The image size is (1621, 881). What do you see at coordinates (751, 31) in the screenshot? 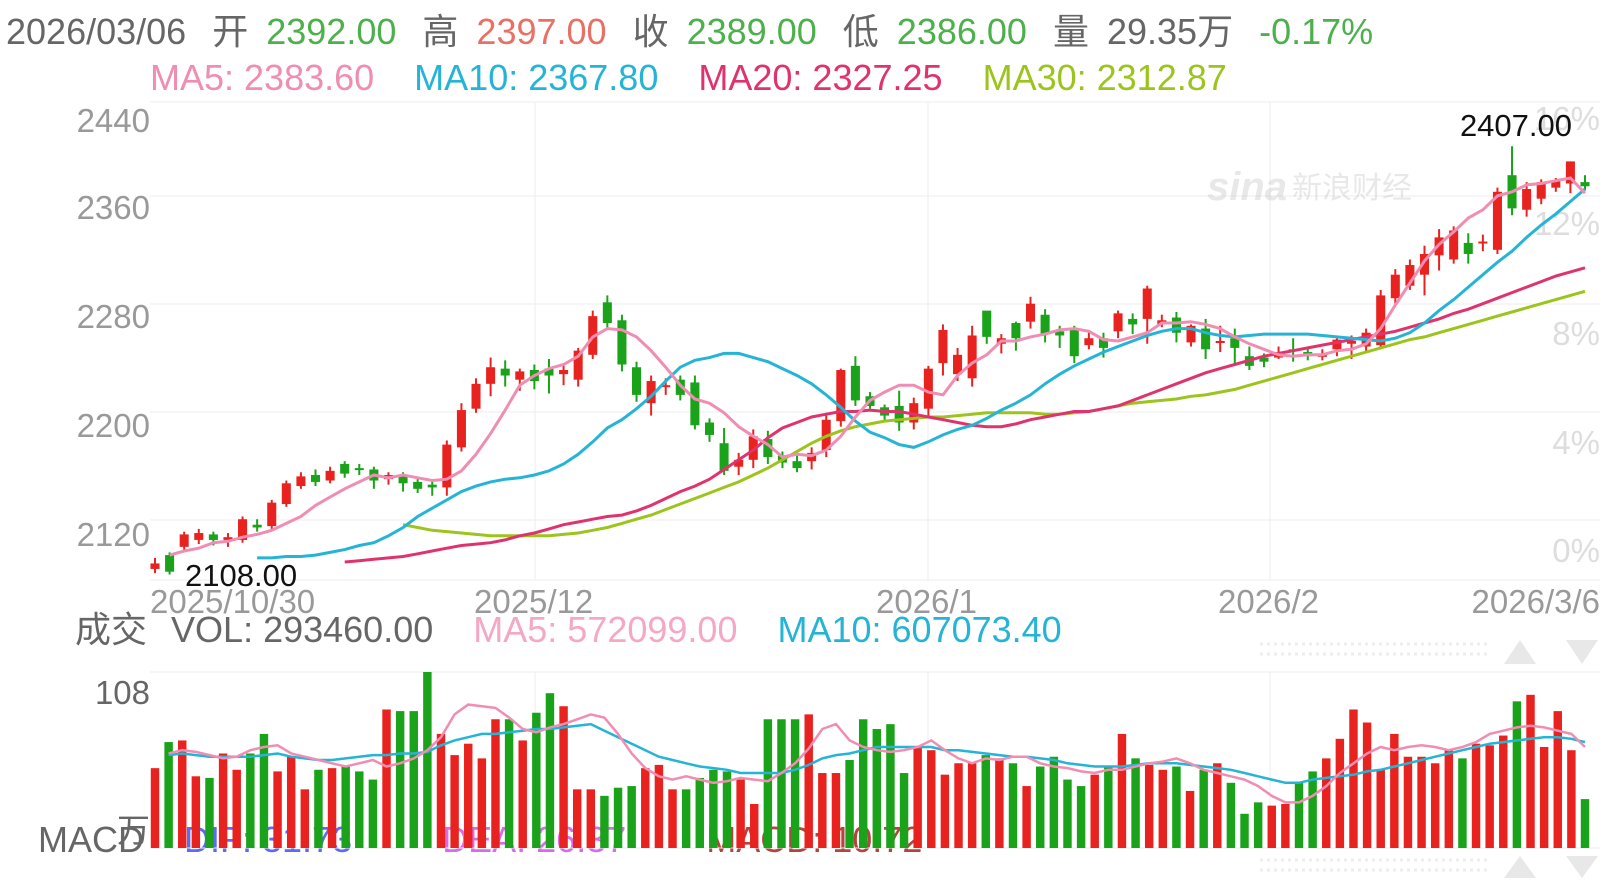
I see `close-value: 2389.00` at bounding box center [751, 31].